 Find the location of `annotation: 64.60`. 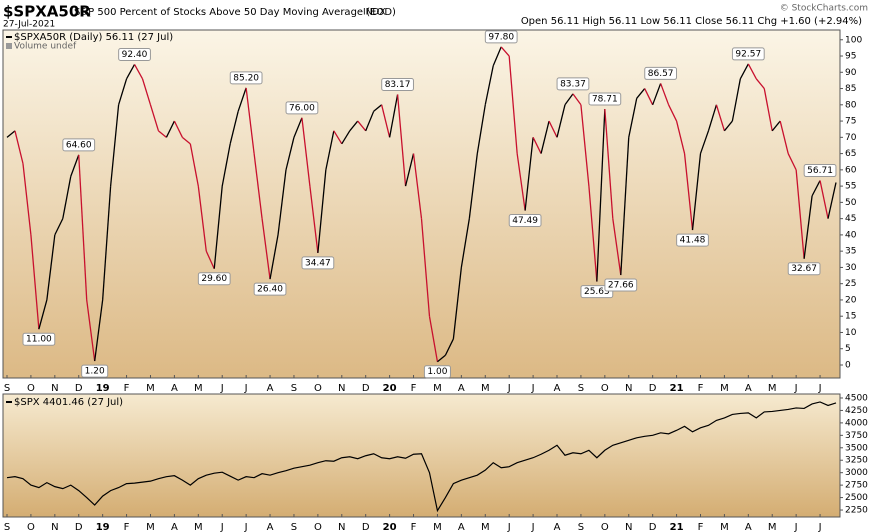

annotation: 64.60 is located at coordinates (79, 145).